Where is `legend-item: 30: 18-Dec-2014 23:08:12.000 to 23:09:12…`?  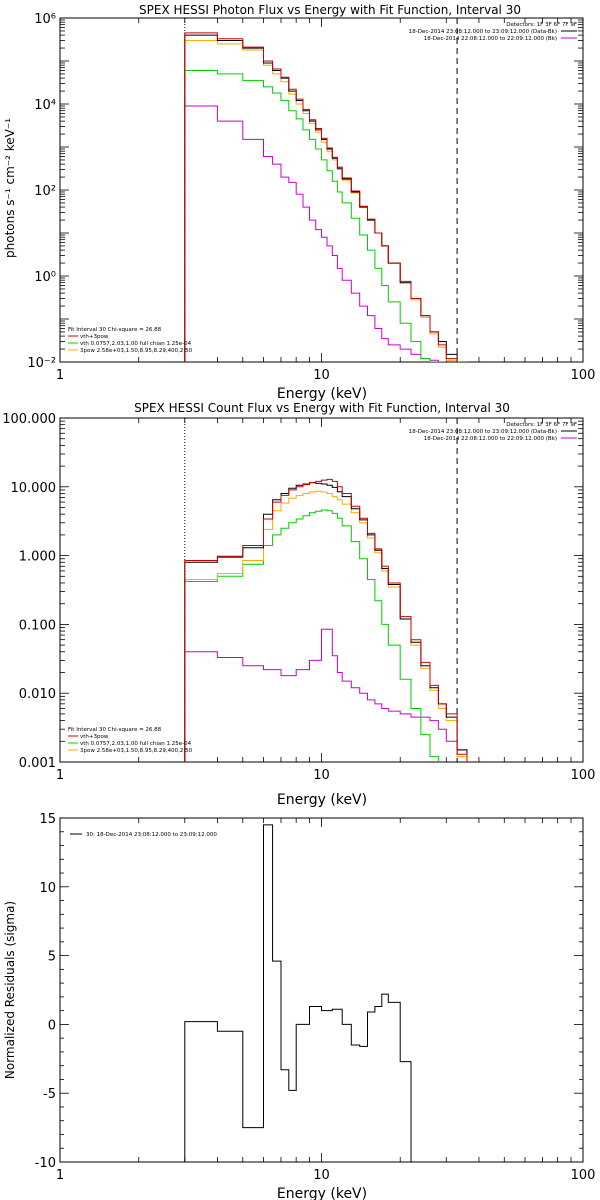 legend-item: 30: 18-Dec-2014 23:08:12.000 to 23:09:12… is located at coordinates (151, 835).